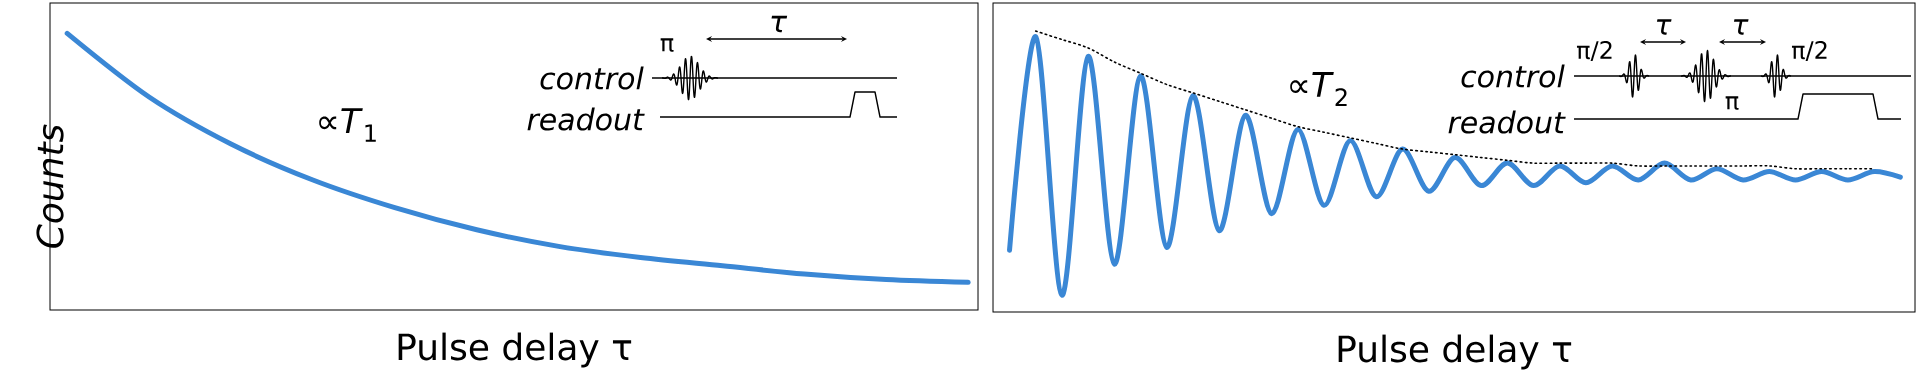 The width and height of the screenshot is (1920, 373). What do you see at coordinates (347, 125) in the screenshot?
I see `annotation: ∝T$_{1}$` at bounding box center [347, 125].